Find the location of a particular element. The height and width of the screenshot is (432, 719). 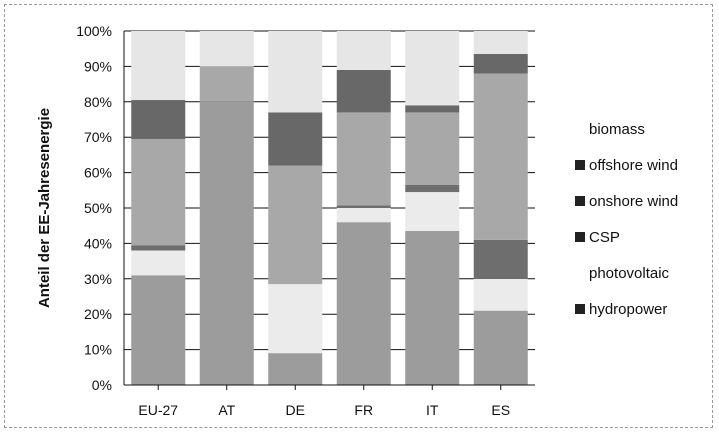

y-tick-label: 40% is located at coordinates (98, 243).